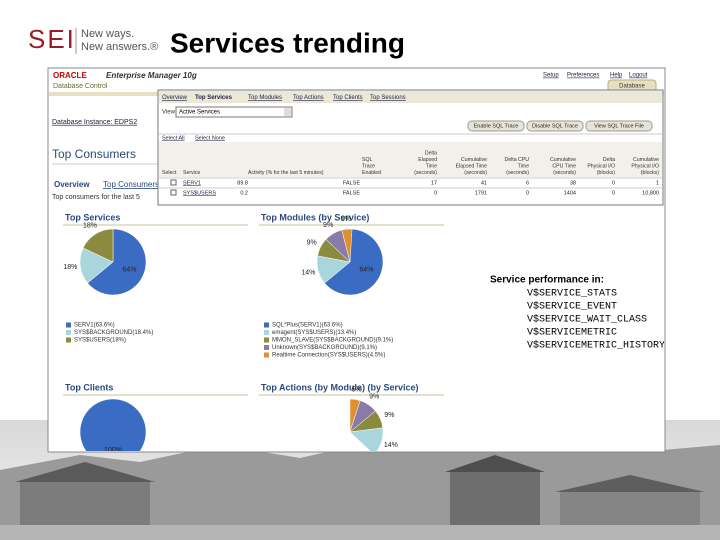  Describe the element at coordinates (199, 193) in the screenshot. I see `cell: SYS$USERS` at that location.